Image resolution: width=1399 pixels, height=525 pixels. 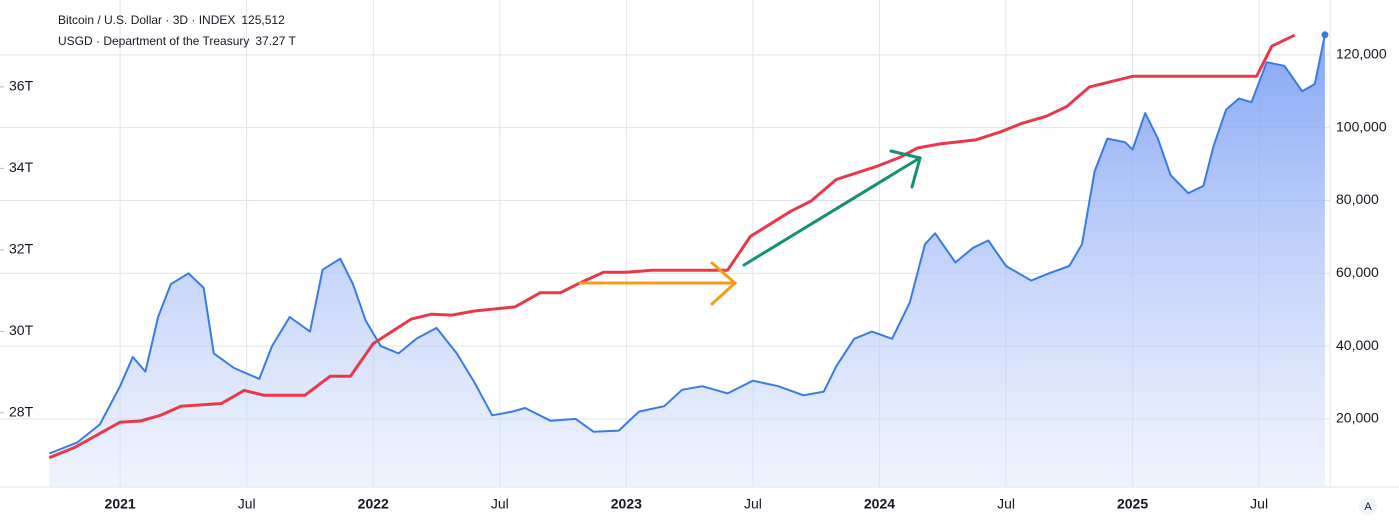 What do you see at coordinates (21, 330) in the screenshot?
I see `y-tick-label: 30T` at bounding box center [21, 330].